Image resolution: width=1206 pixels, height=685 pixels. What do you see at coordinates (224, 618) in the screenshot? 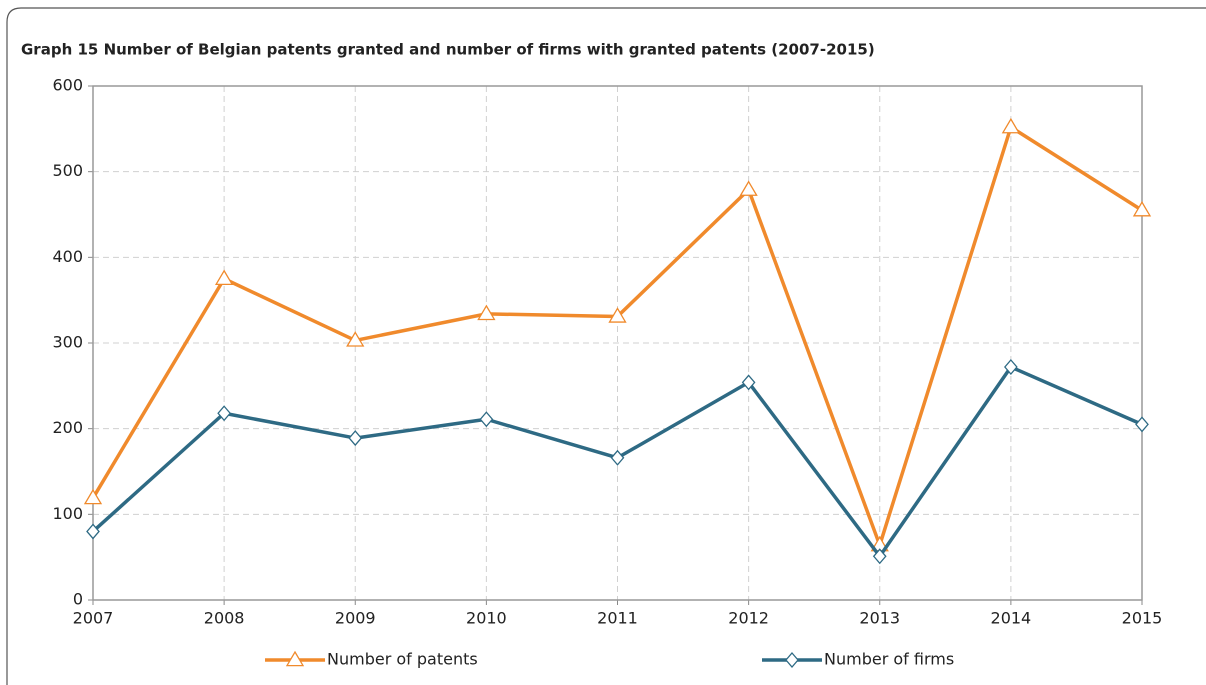
I see `x-tick-label: 2008` at bounding box center [224, 618].